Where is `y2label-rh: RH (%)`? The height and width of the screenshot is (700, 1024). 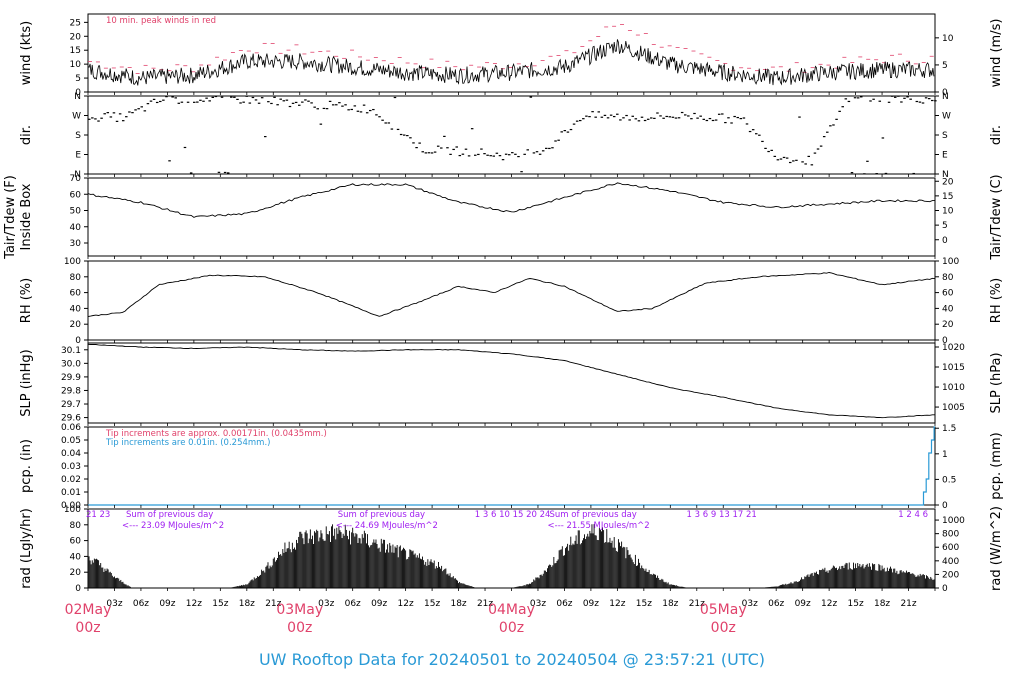 y2label-rh: RH (%) is located at coordinates (996, 300).